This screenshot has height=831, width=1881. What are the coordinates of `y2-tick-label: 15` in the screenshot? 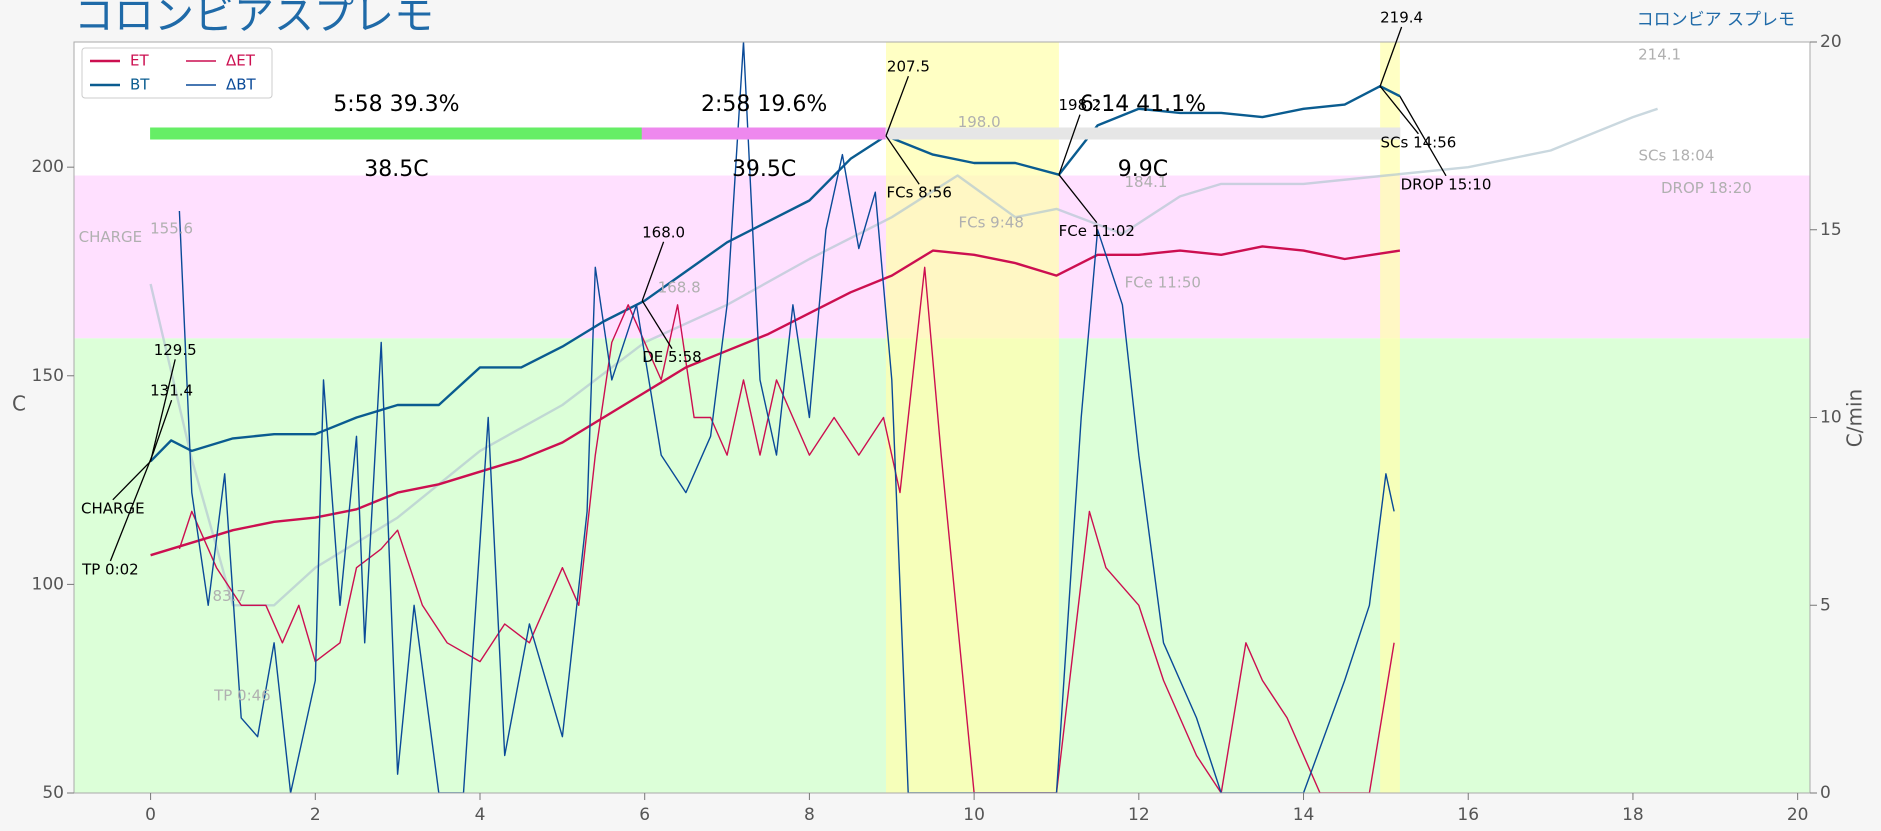 It's located at (1831, 230).